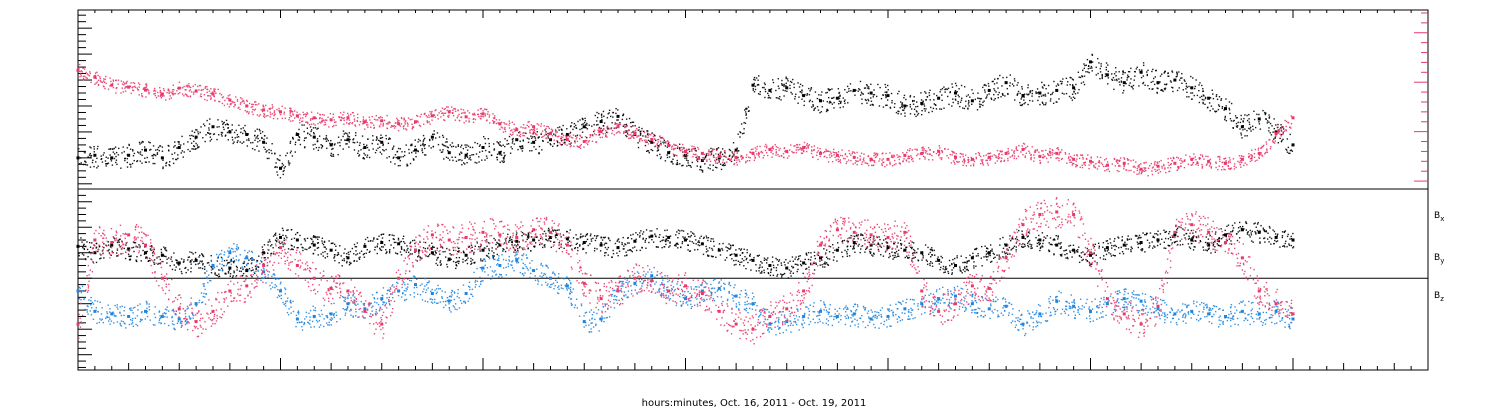  What do you see at coordinates (1442, 299) in the screenshot?
I see `legend-label-sub: z` at bounding box center [1442, 299].